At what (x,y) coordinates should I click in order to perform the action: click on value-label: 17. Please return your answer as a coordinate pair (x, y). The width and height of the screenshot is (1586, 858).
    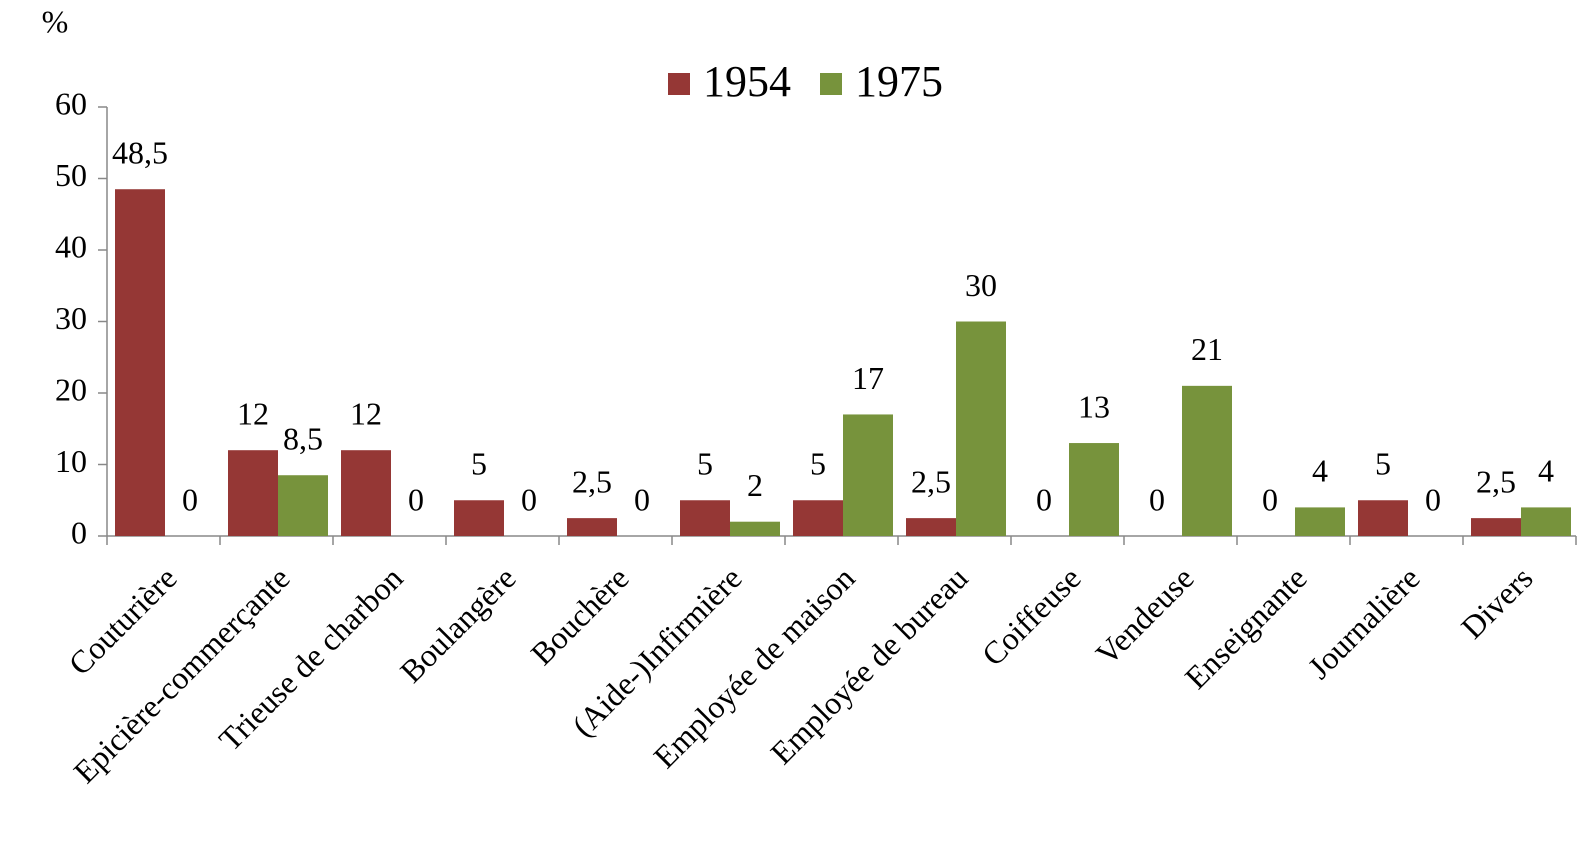
    Looking at the image, I should click on (868, 378).